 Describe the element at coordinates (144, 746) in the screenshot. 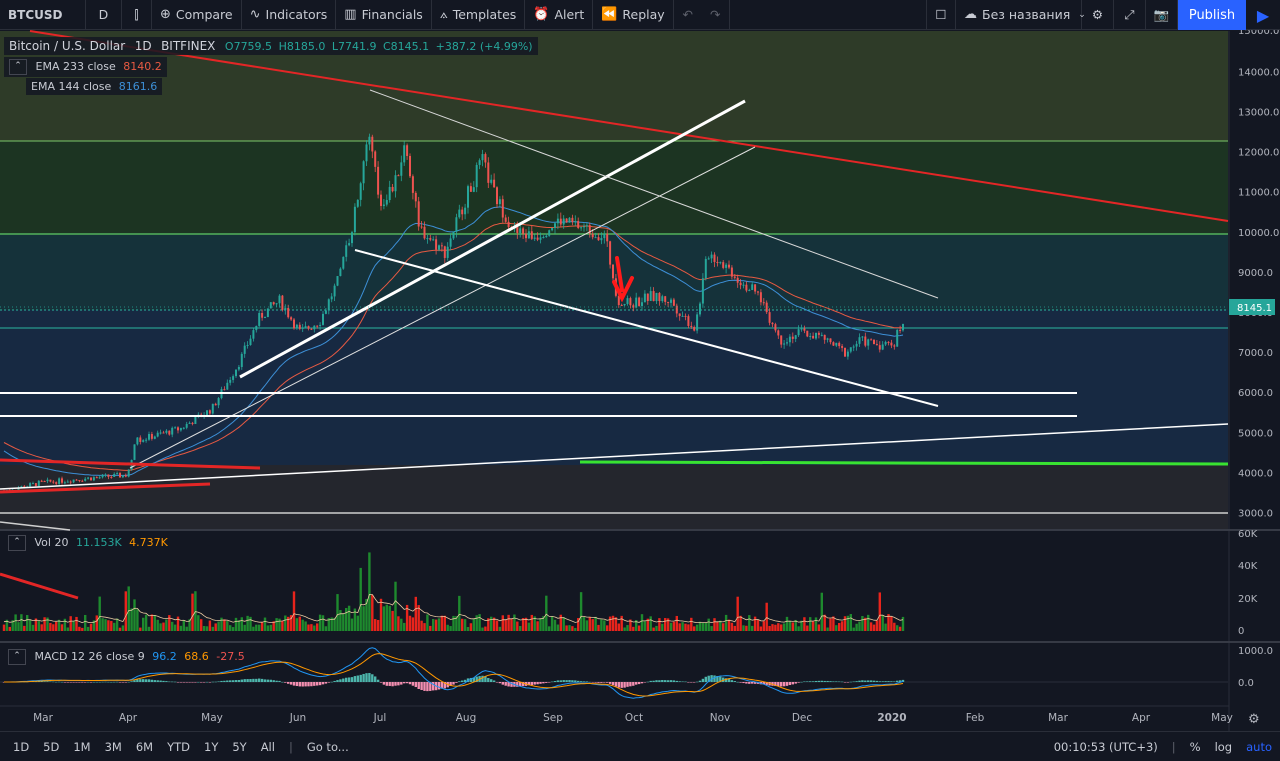

I see `range-button-6m: 6M` at that location.